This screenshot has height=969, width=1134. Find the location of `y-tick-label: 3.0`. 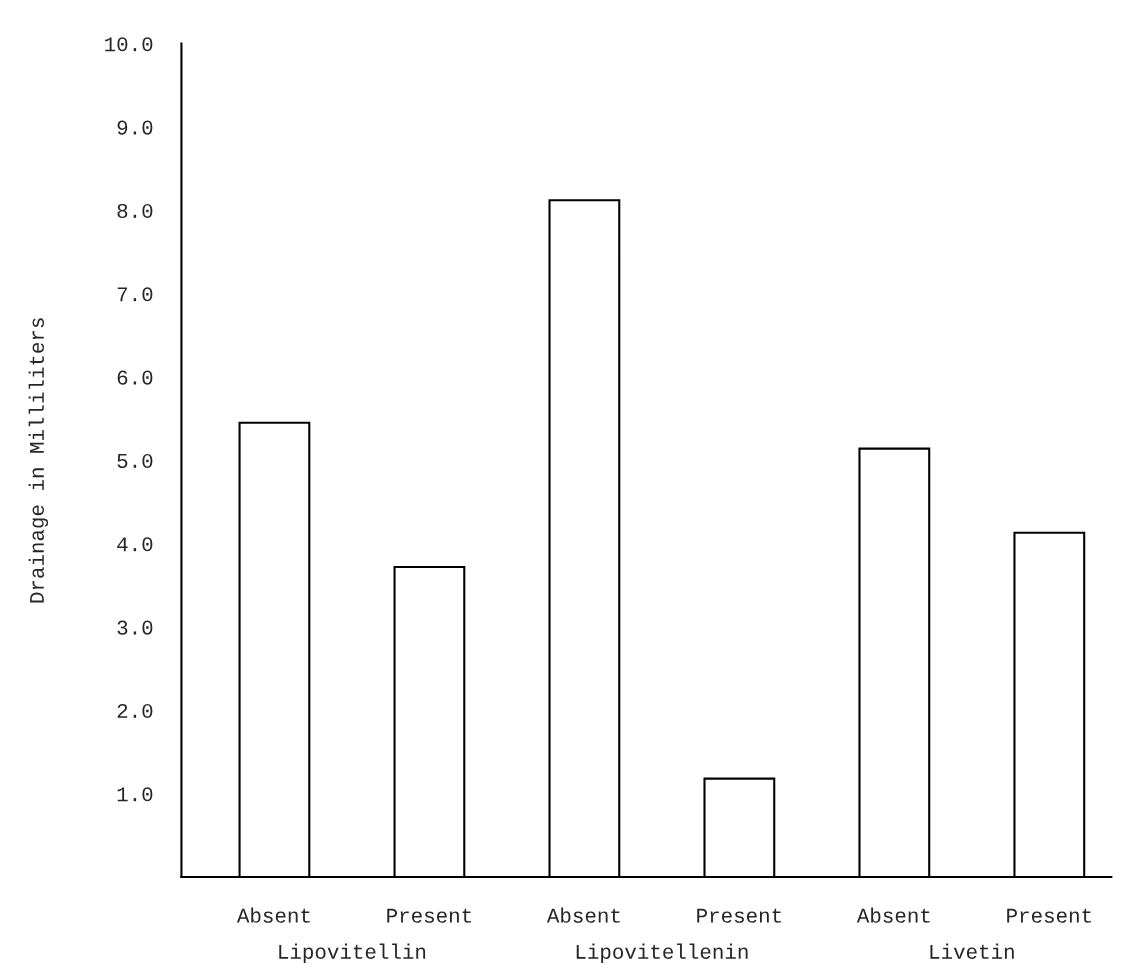

y-tick-label: 3.0 is located at coordinates (135, 627).